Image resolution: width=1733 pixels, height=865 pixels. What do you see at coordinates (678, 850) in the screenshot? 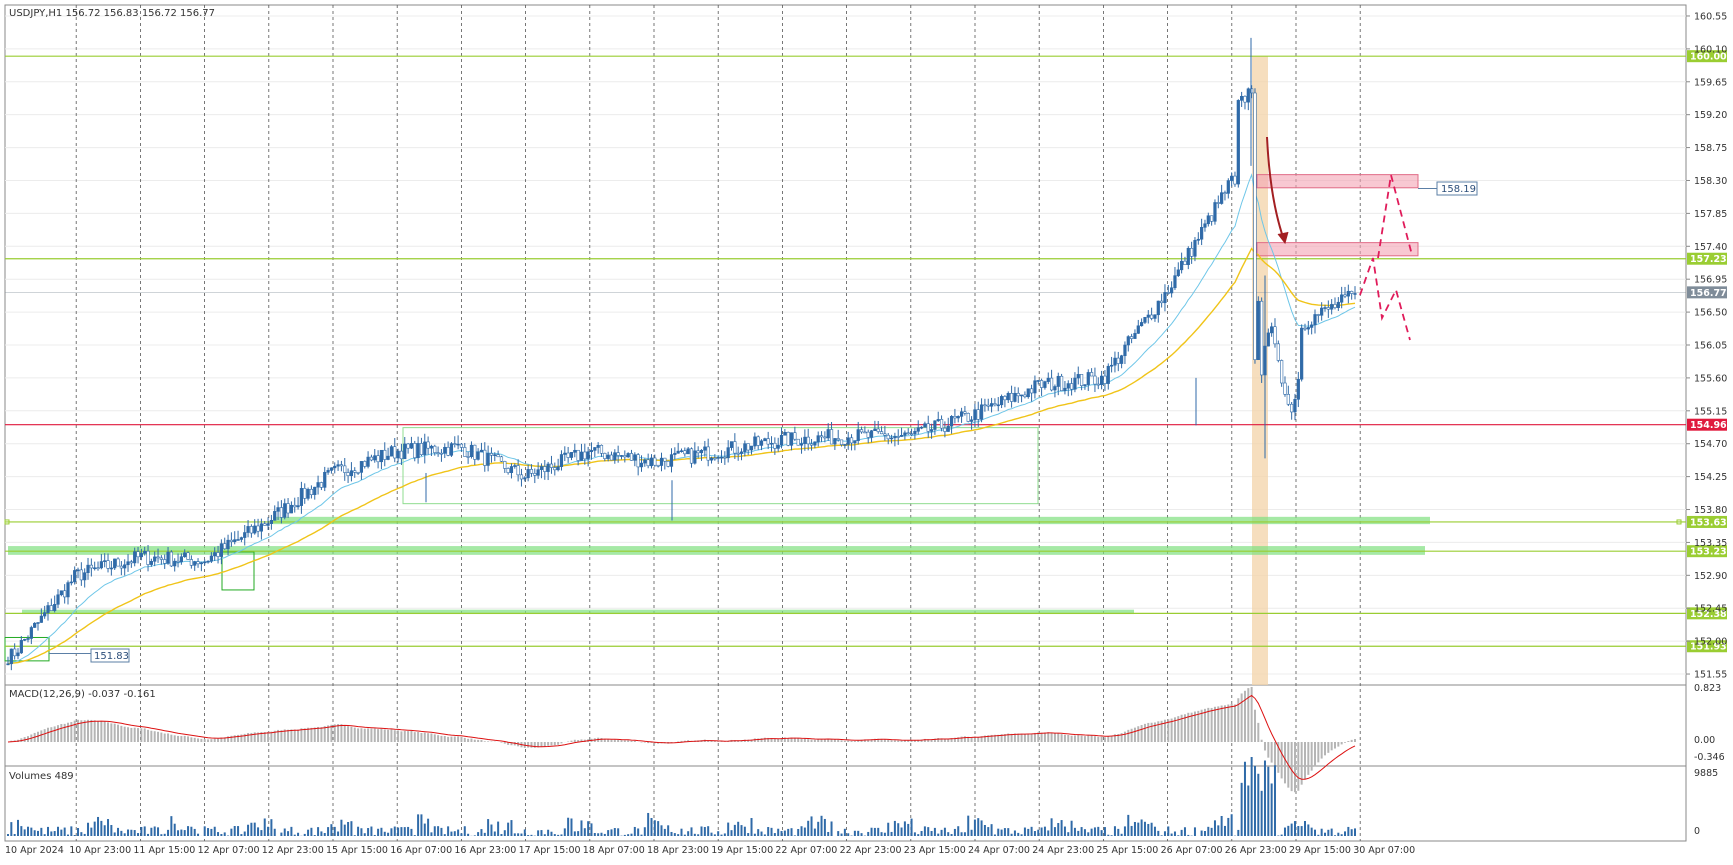
I see `time-axis-label: 18 Apr 23:00` at bounding box center [678, 850].